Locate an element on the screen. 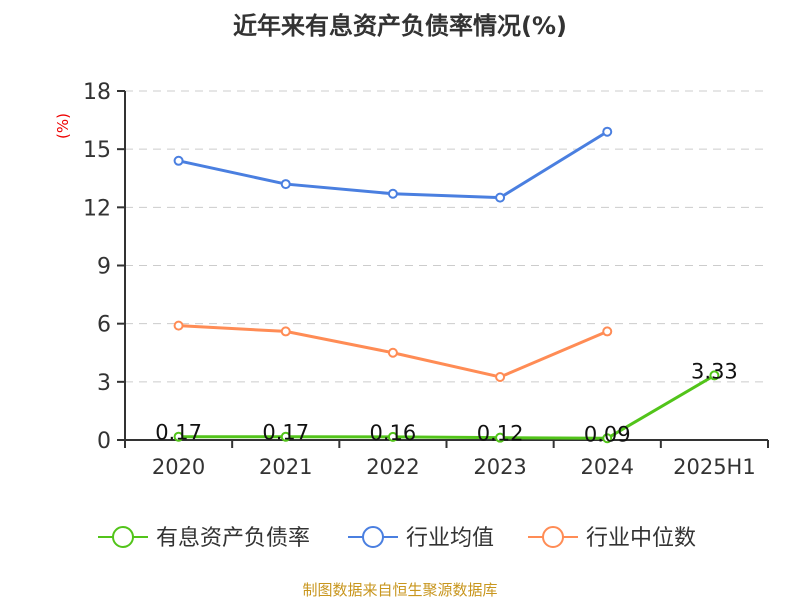  y-tick-label: 0 is located at coordinates (104, 441).